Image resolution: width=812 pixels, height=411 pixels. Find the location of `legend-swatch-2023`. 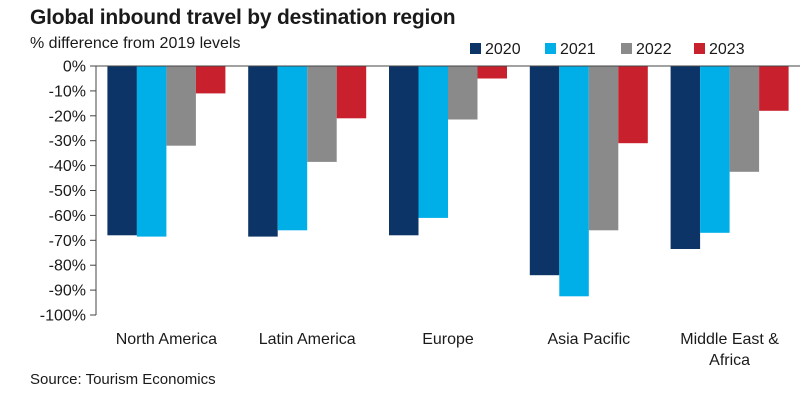

legend-swatch-2023 is located at coordinates (699, 48).